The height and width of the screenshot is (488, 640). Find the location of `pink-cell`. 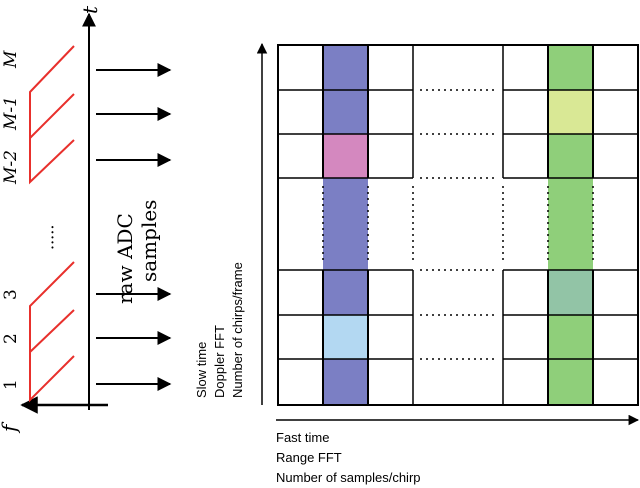

pink-cell is located at coordinates (345, 156).